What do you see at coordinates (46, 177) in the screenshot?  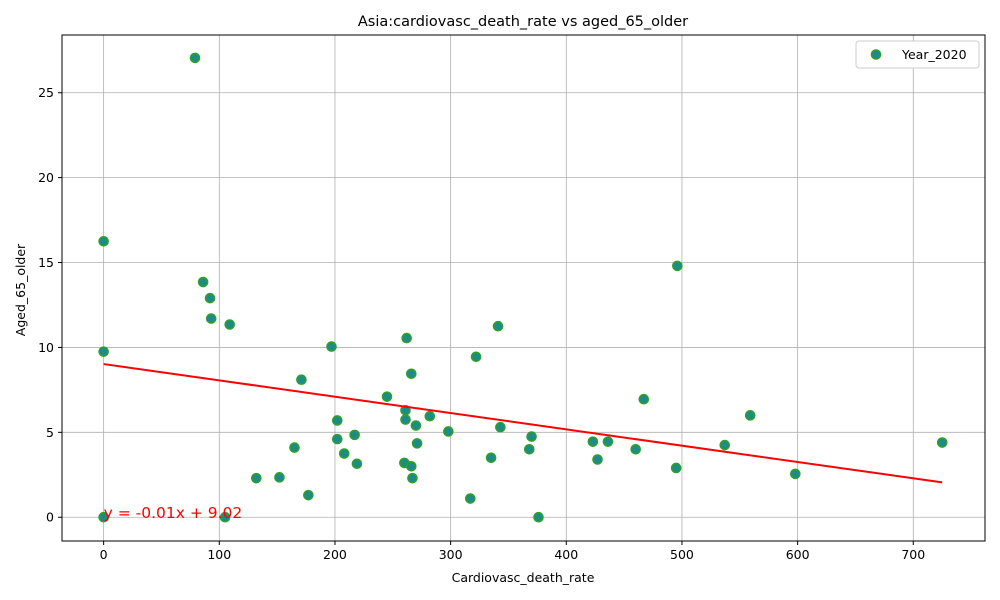 I see `y-tick-label: 20` at bounding box center [46, 177].